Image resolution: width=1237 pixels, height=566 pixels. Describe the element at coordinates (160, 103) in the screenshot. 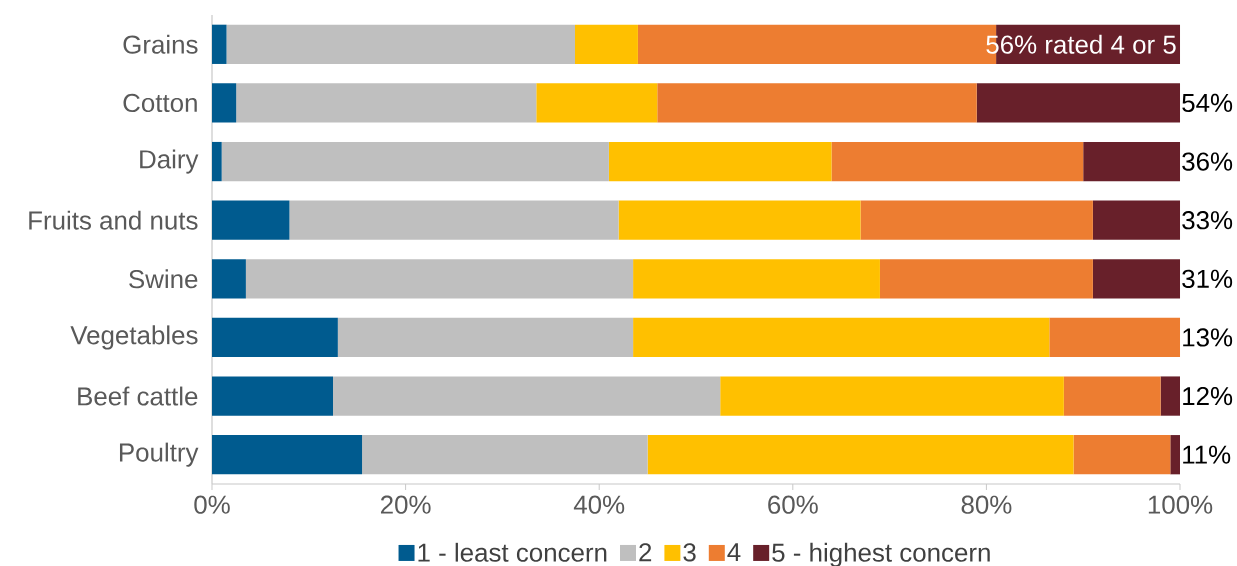

I see `y-tick-label: Cotton` at that location.